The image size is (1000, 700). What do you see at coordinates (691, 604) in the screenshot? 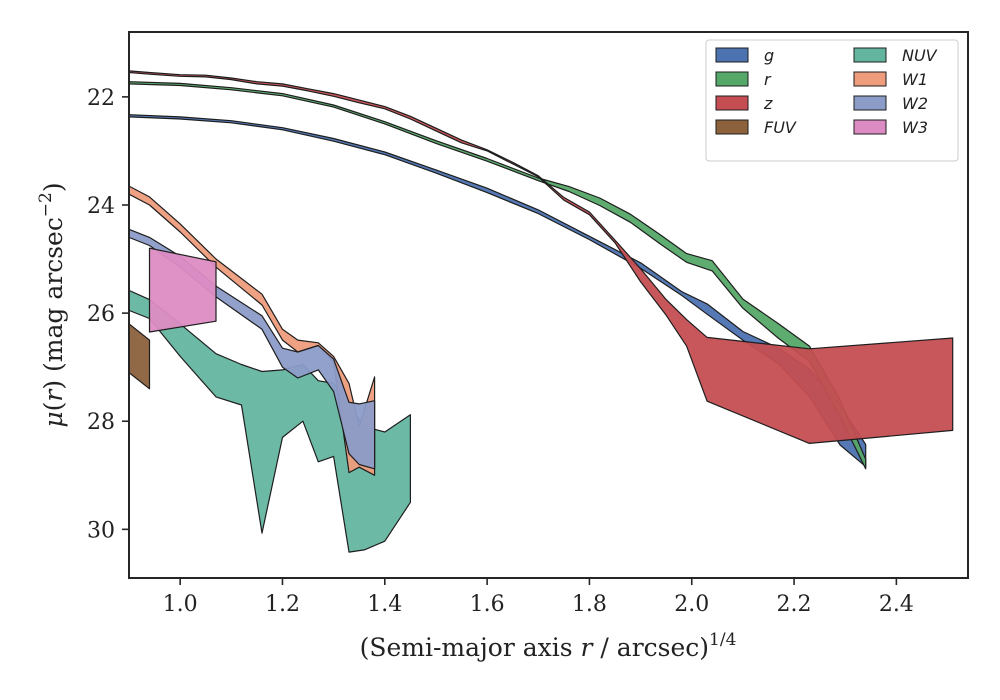
I see `x-tick-label: 2.0` at bounding box center [691, 604].